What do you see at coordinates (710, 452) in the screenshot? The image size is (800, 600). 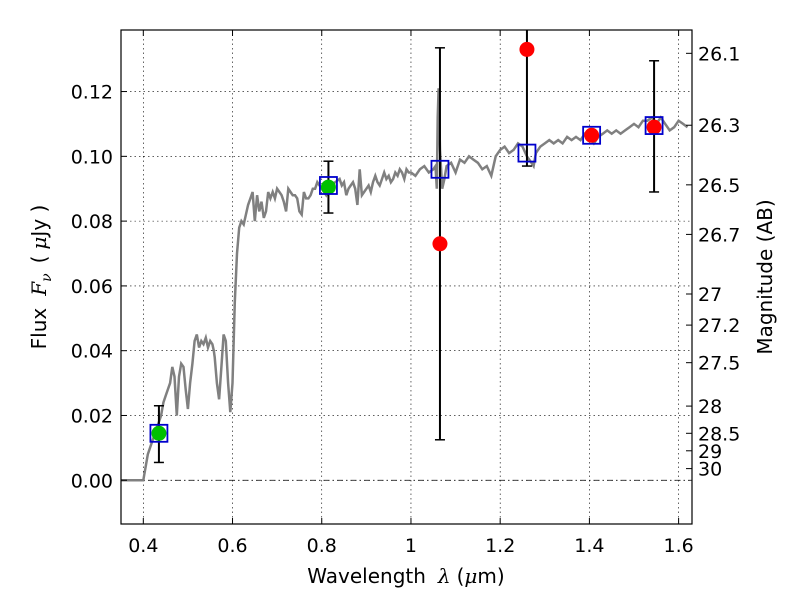 I see `y2-tick-label: 29` at bounding box center [710, 452].